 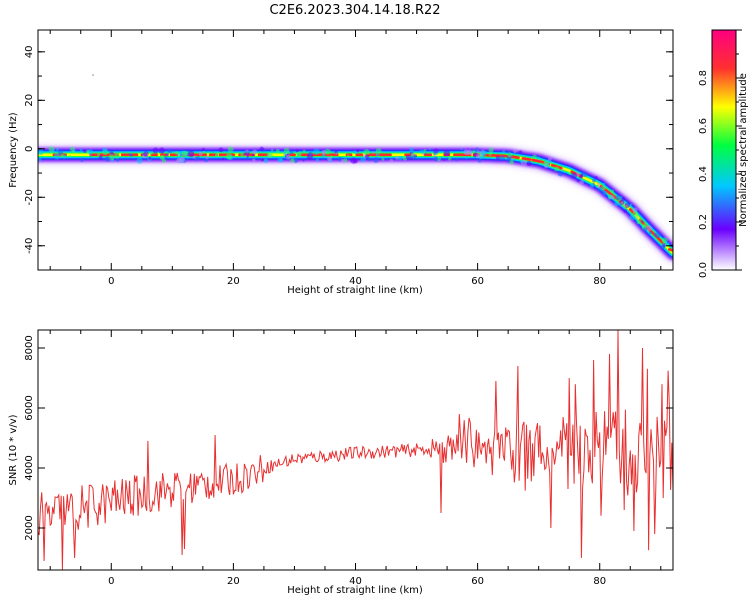 What do you see at coordinates (703, 78) in the screenshot?
I see `colorbar-tick-label: 0.8` at bounding box center [703, 78].